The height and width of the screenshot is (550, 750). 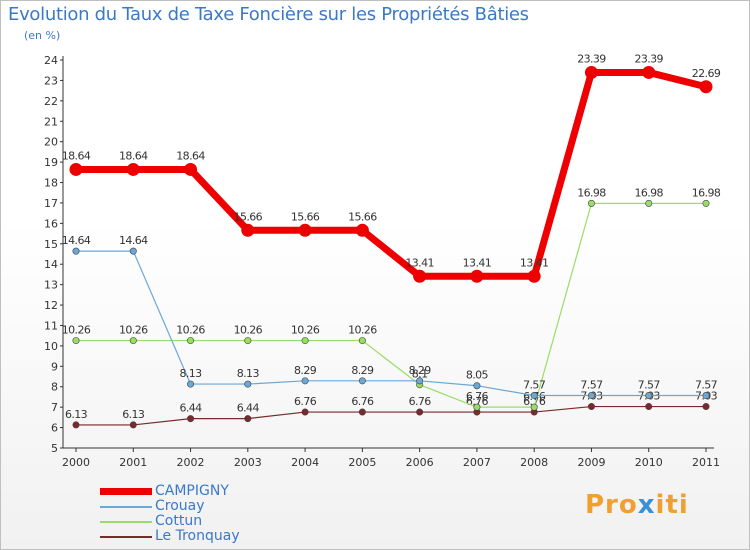 What do you see at coordinates (362, 462) in the screenshot?
I see `x-tick-label: 2005` at bounding box center [362, 462].